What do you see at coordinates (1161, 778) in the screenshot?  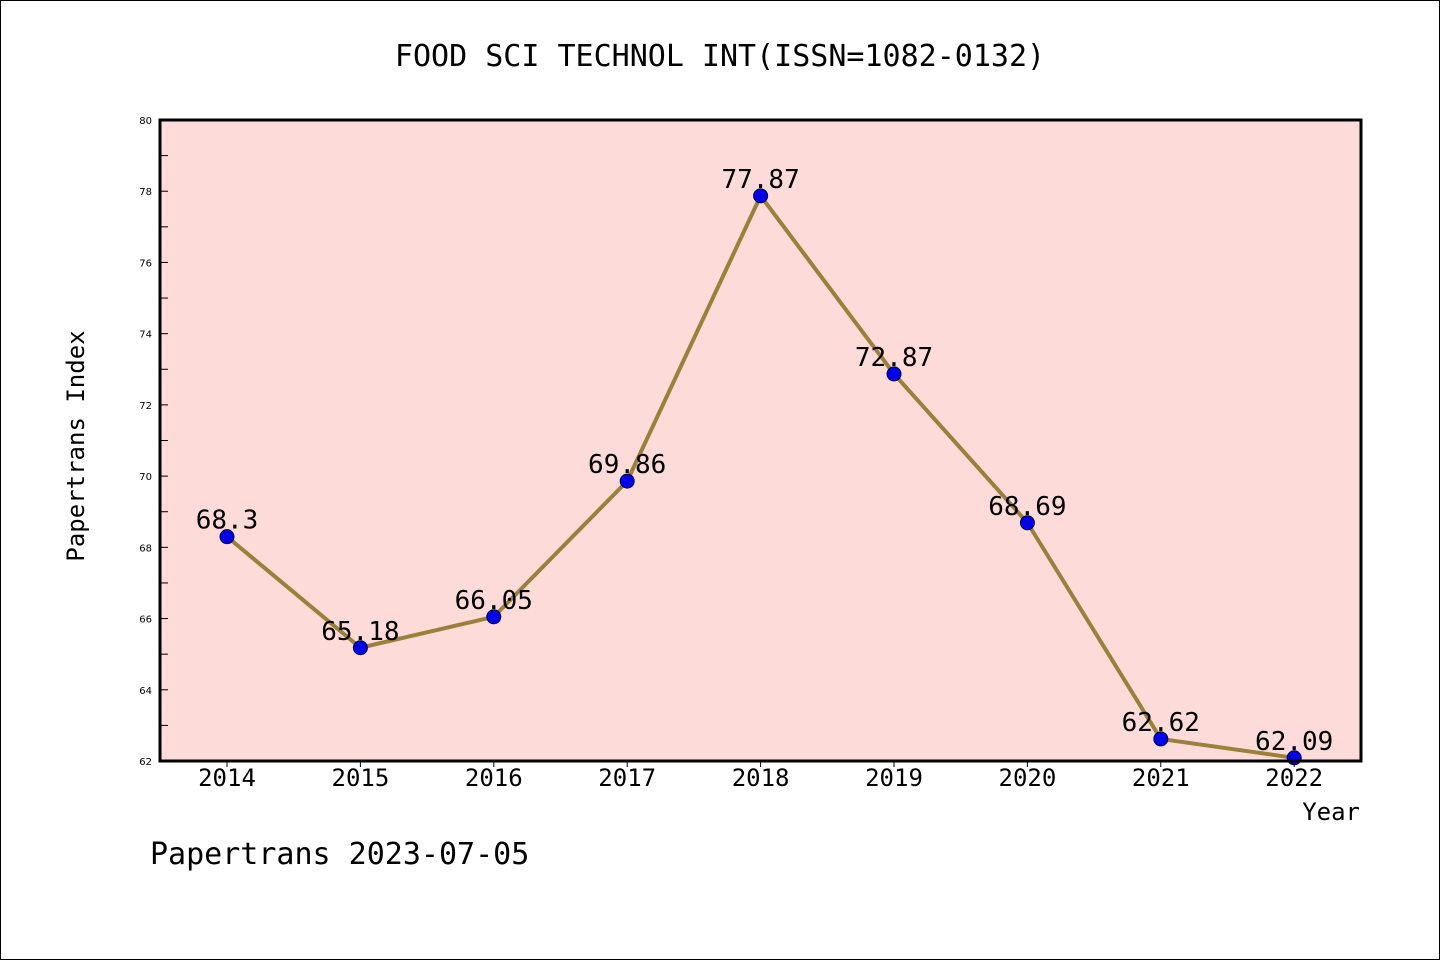 I see `x-tick-label: 2021` at bounding box center [1161, 778].